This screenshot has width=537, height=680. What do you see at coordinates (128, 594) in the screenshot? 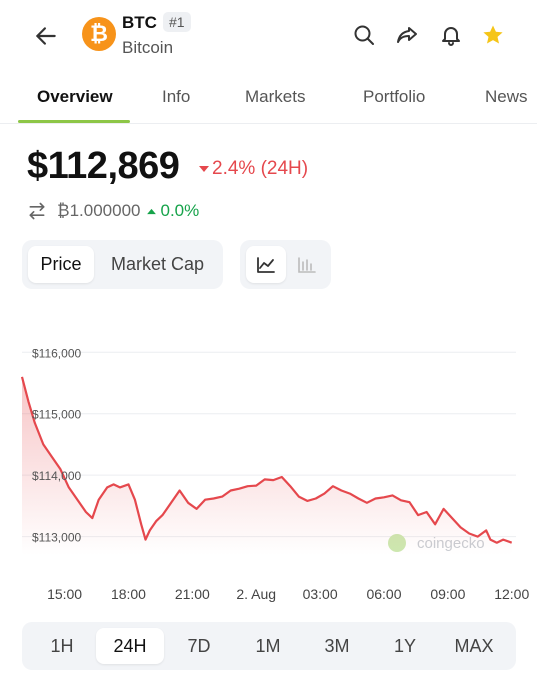
I see `x-tick-label: 18:00` at bounding box center [128, 594].